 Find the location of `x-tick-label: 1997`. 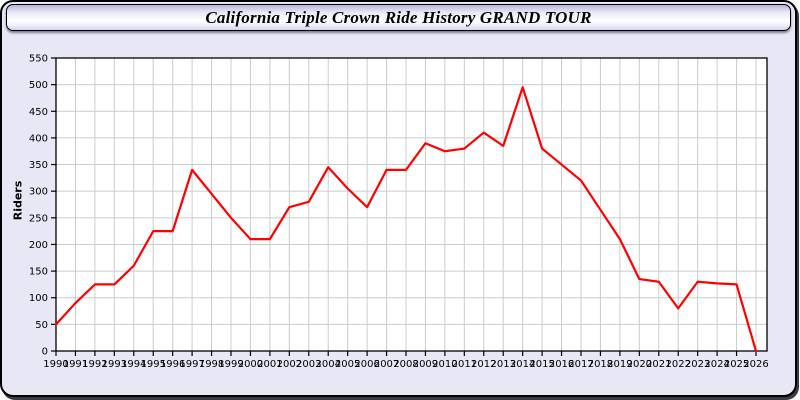

x-tick-label: 1997 is located at coordinates (191, 364).